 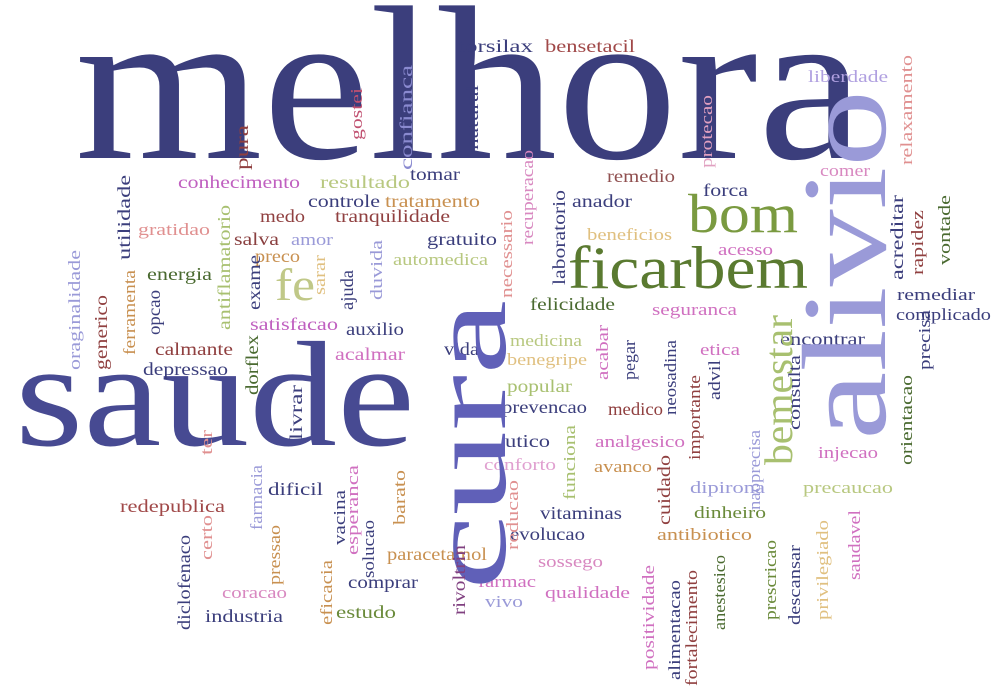 What do you see at coordinates (635, 409) in the screenshot?
I see `word: medico` at bounding box center [635, 409].